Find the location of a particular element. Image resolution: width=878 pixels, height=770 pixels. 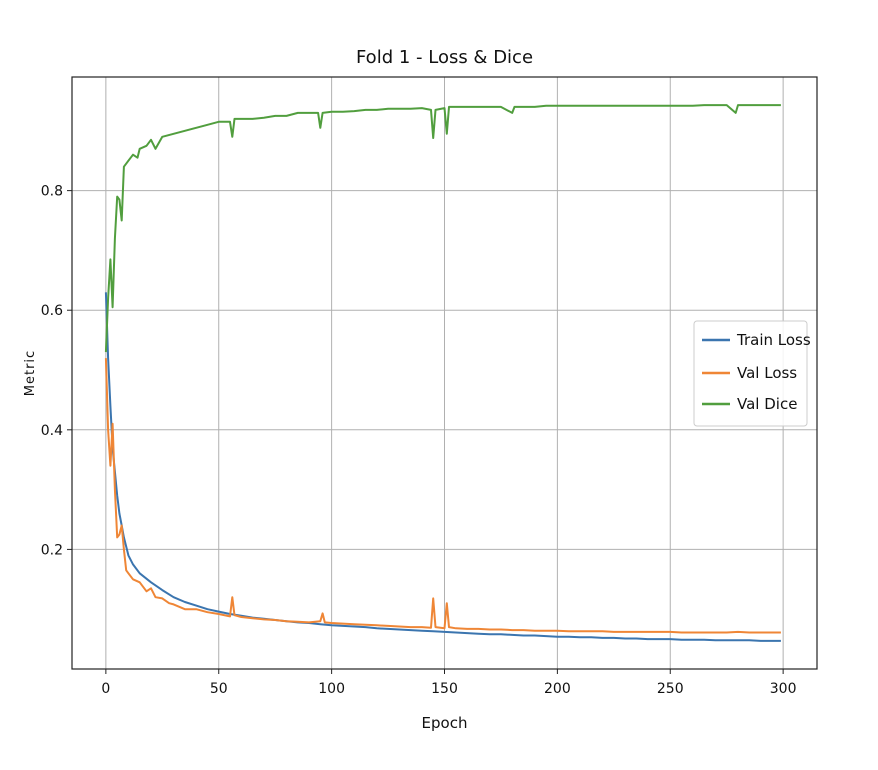

legend: Train Loss Val Loss Val Dice is located at coordinates (752, 373).